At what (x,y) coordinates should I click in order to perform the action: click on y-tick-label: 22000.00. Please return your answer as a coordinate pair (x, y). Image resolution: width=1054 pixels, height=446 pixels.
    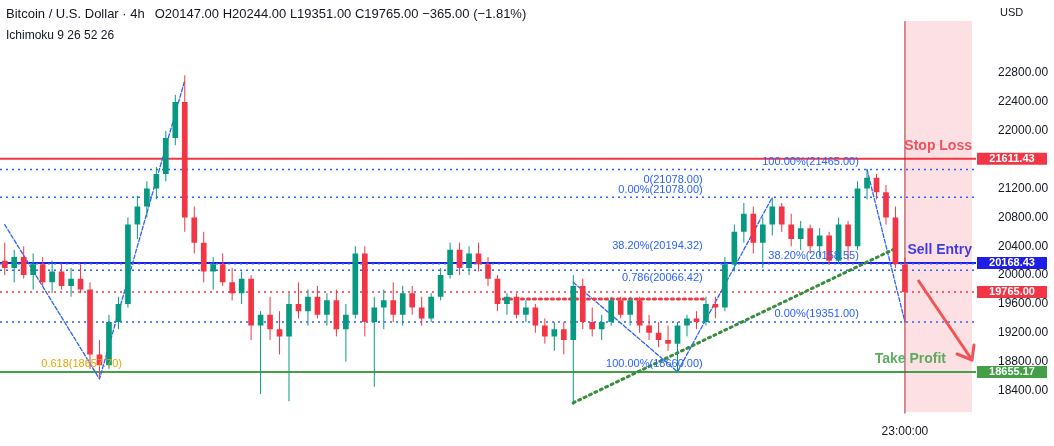
    Looking at the image, I should click on (1023, 130).